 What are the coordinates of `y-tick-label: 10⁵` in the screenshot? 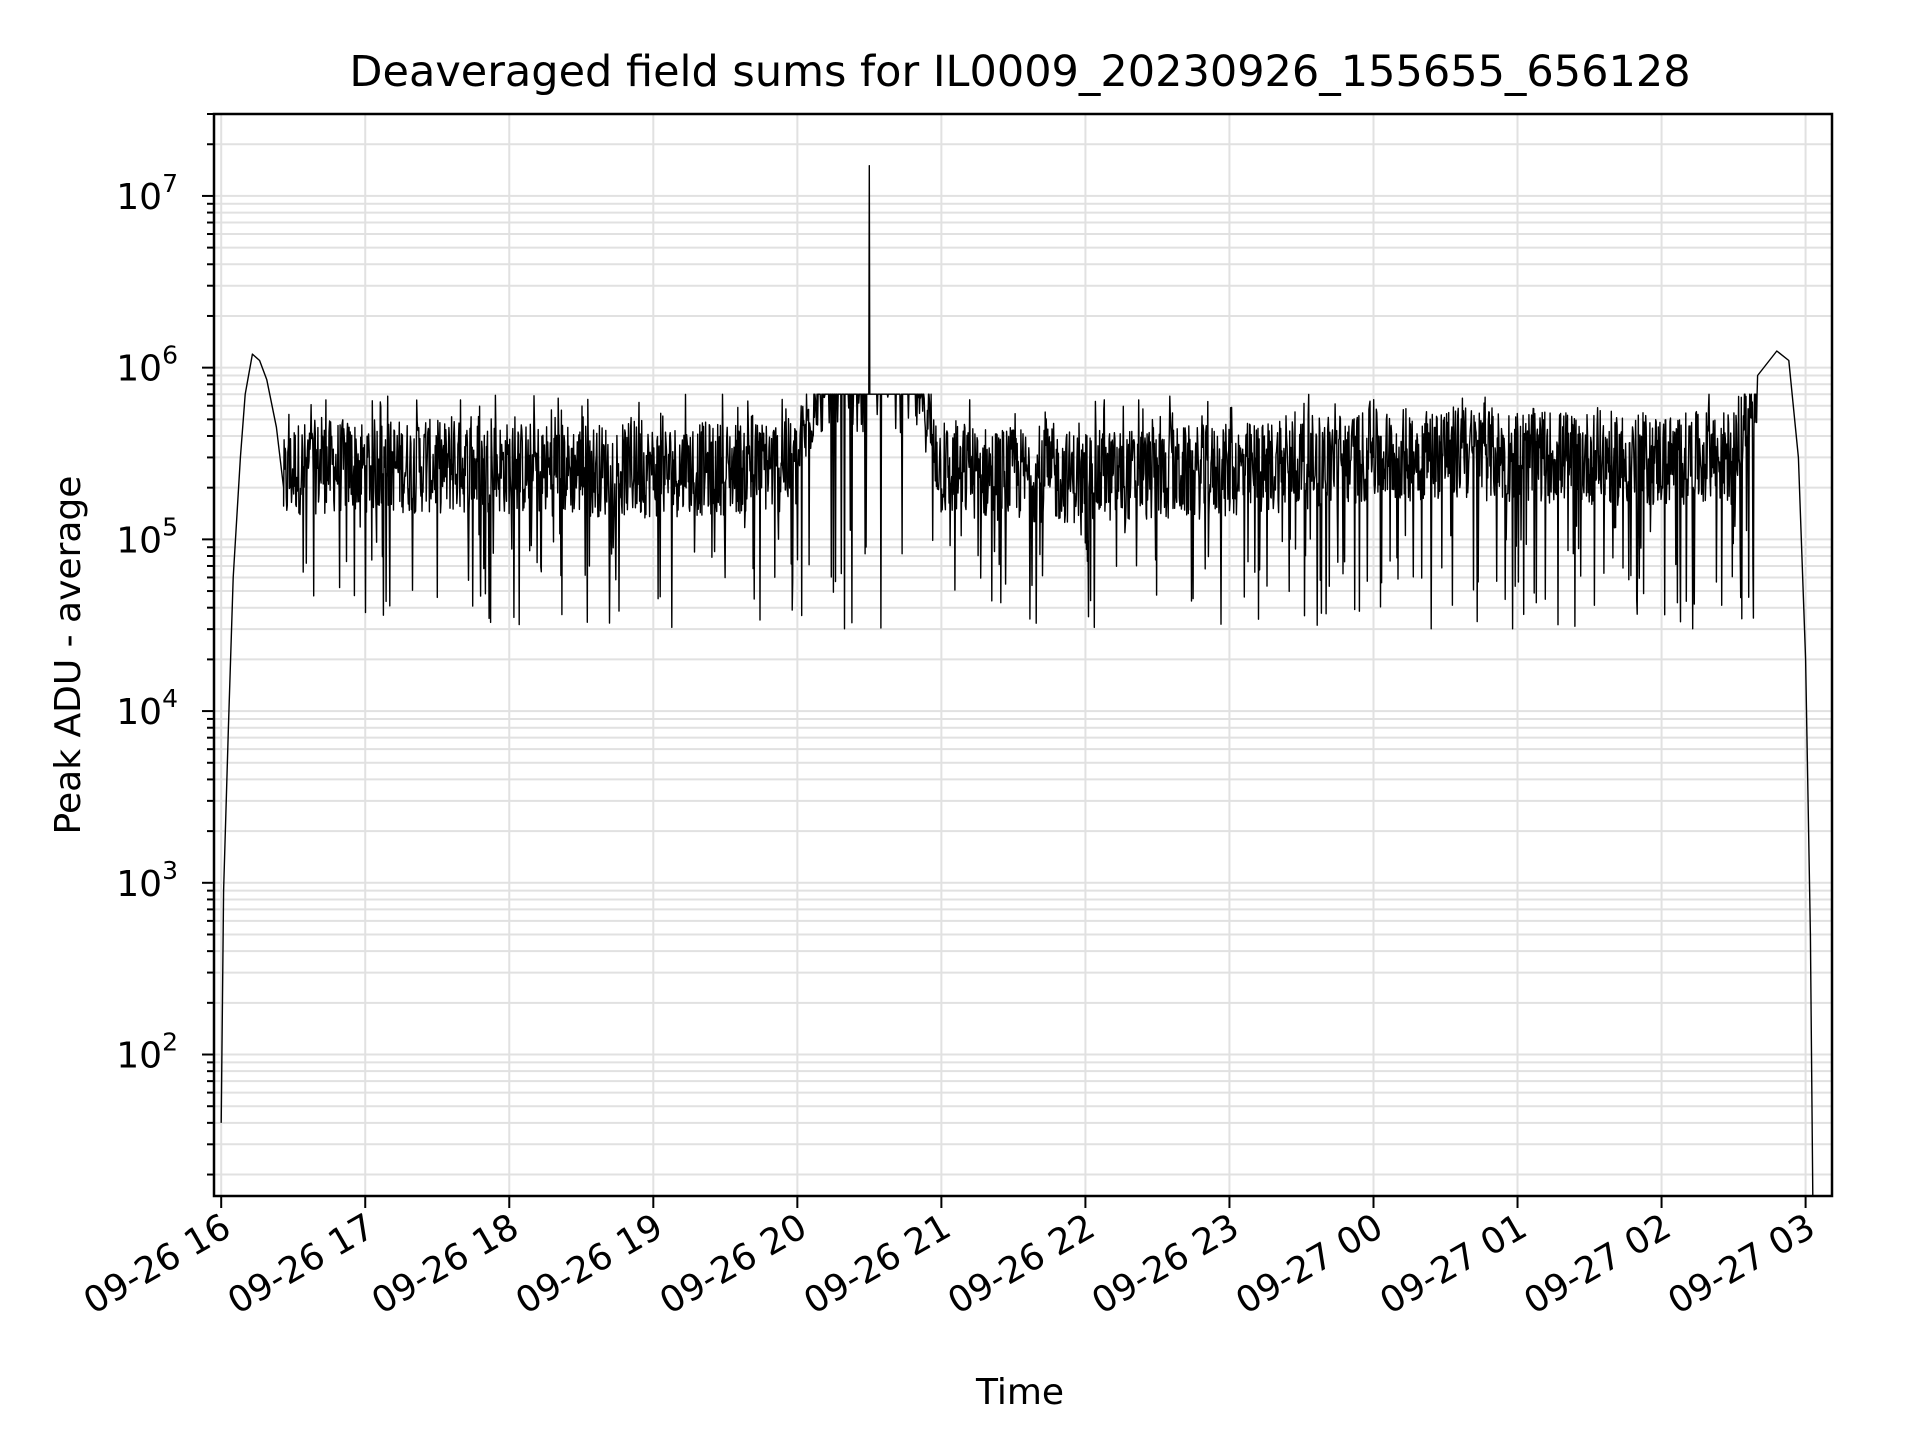 It's located at (147, 536).